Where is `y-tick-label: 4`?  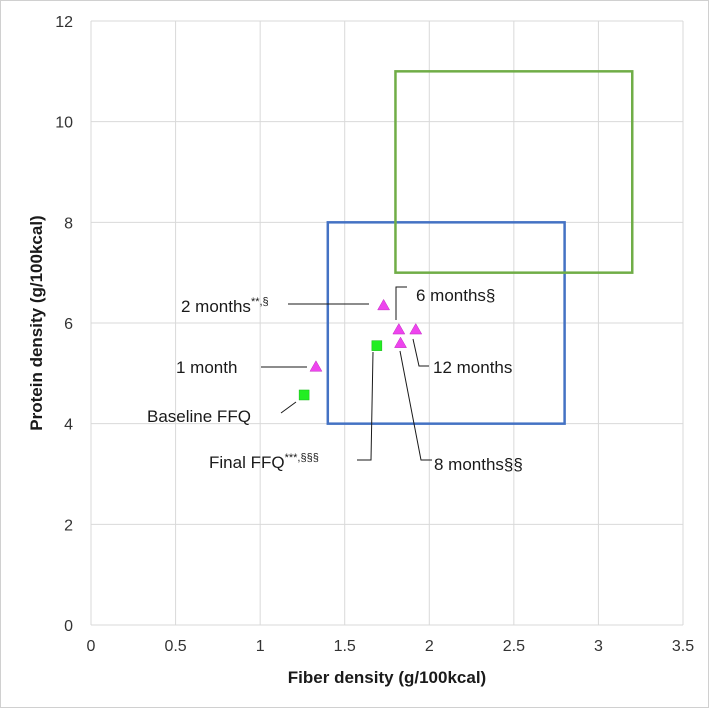
y-tick-label: 4 is located at coordinates (68, 425).